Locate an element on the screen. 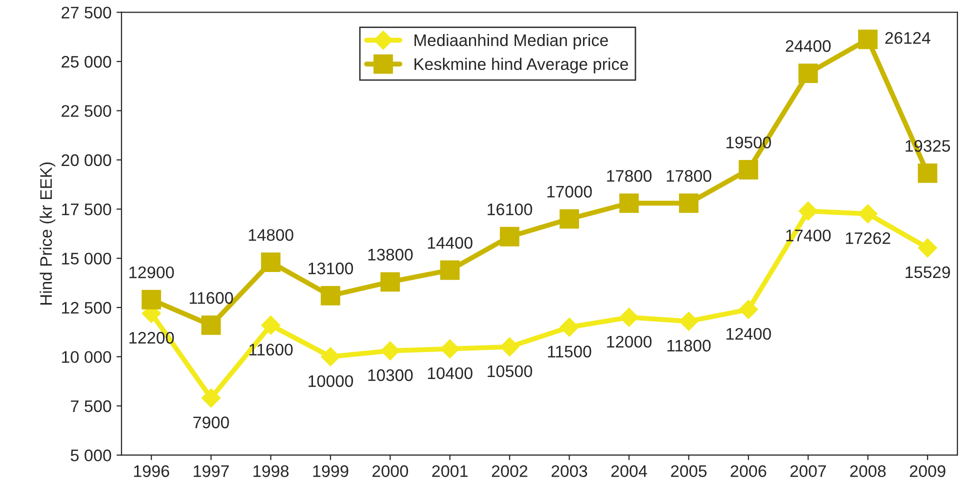 Image resolution: width=972 pixels, height=492 pixels. x-tick-label: 2003 is located at coordinates (570, 471).